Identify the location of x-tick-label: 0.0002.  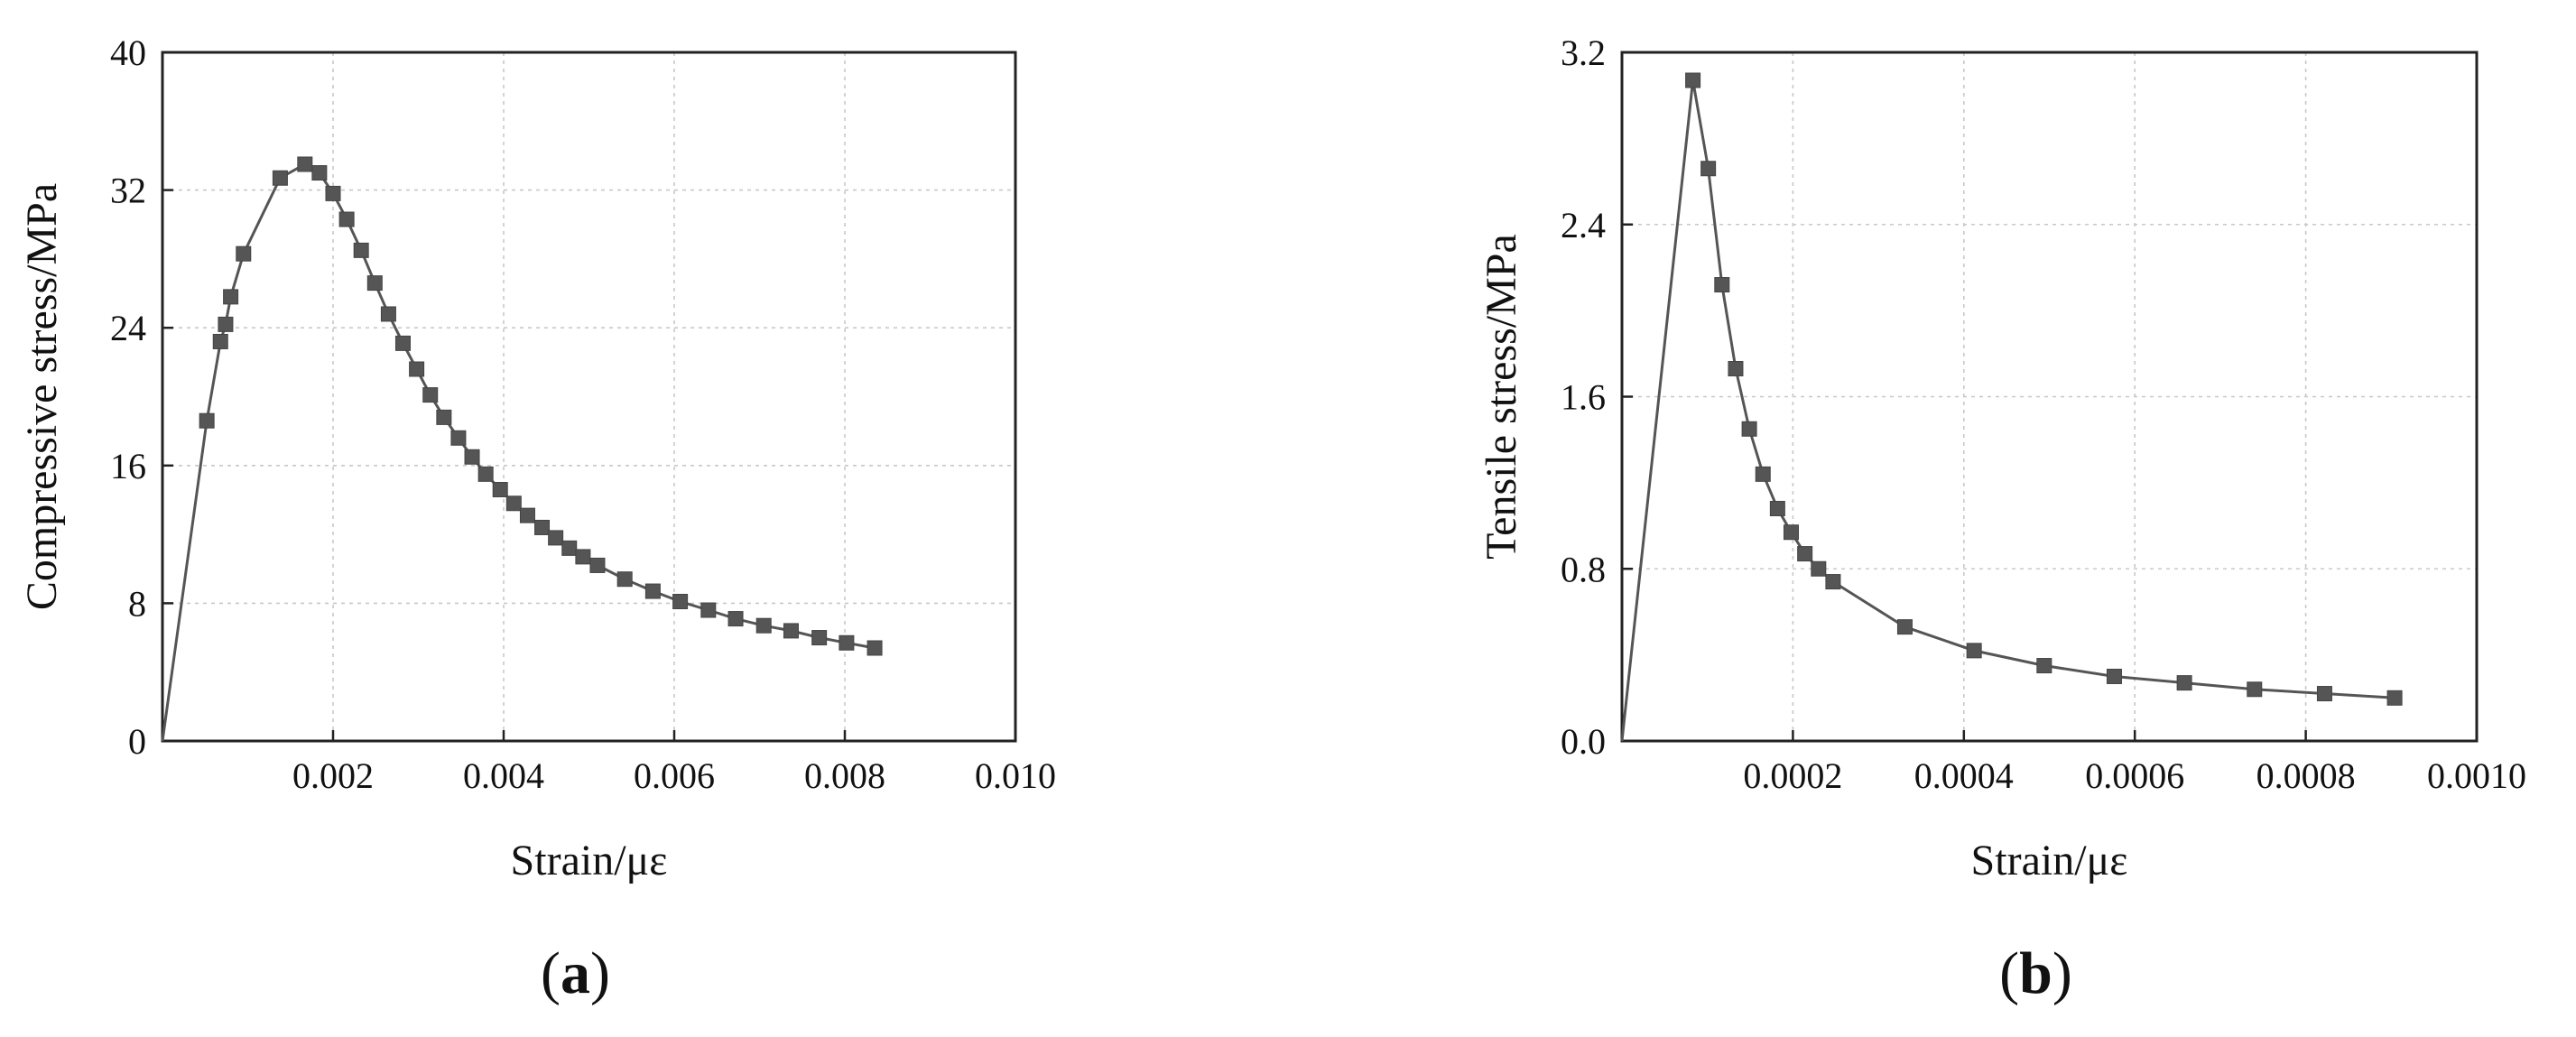
(1792, 775).